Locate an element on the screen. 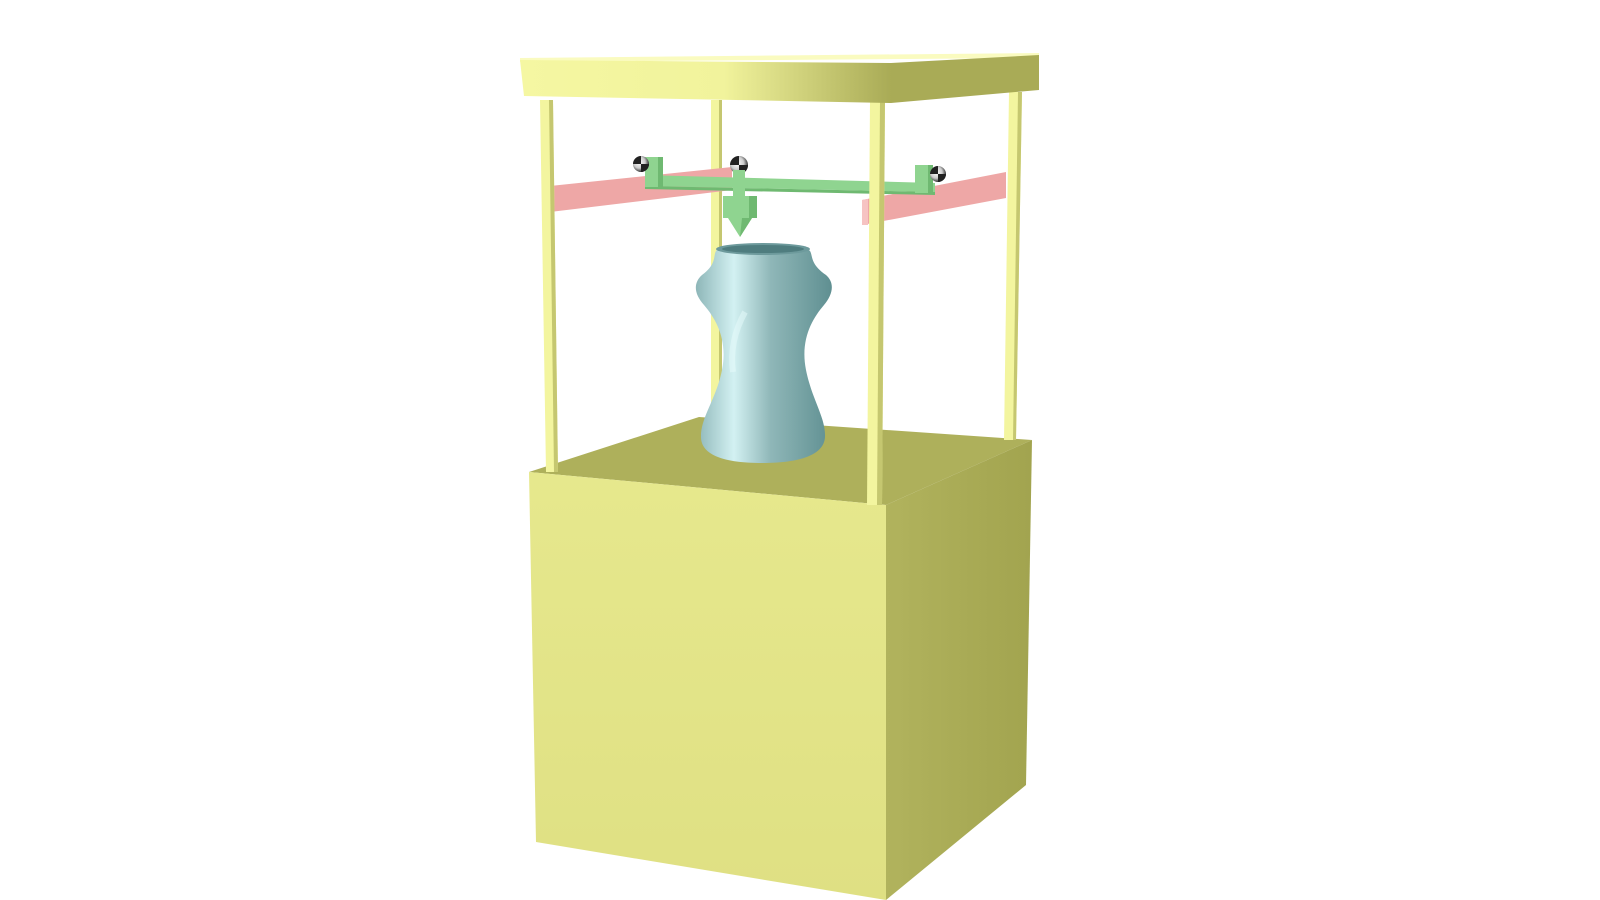 The image size is (1600, 900). right-bearing is located at coordinates (938, 174).